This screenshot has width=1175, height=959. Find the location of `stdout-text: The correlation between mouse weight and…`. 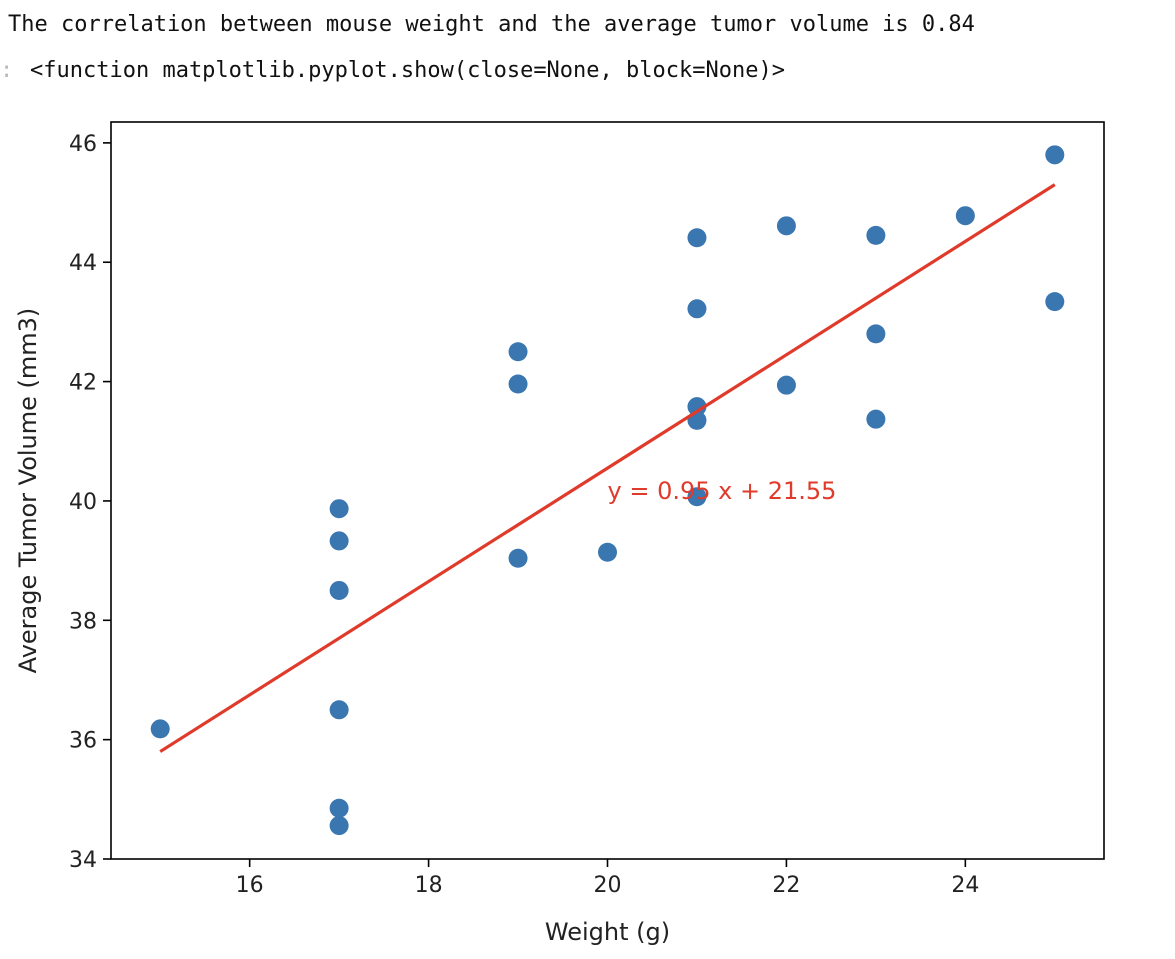

stdout-text: The correlation between mouse weight and… is located at coordinates (491, 24).